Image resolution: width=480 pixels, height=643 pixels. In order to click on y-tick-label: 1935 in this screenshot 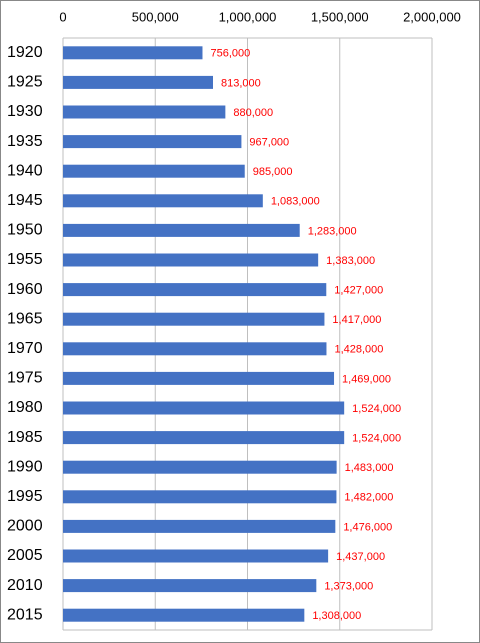, I will do `click(25, 141)`.